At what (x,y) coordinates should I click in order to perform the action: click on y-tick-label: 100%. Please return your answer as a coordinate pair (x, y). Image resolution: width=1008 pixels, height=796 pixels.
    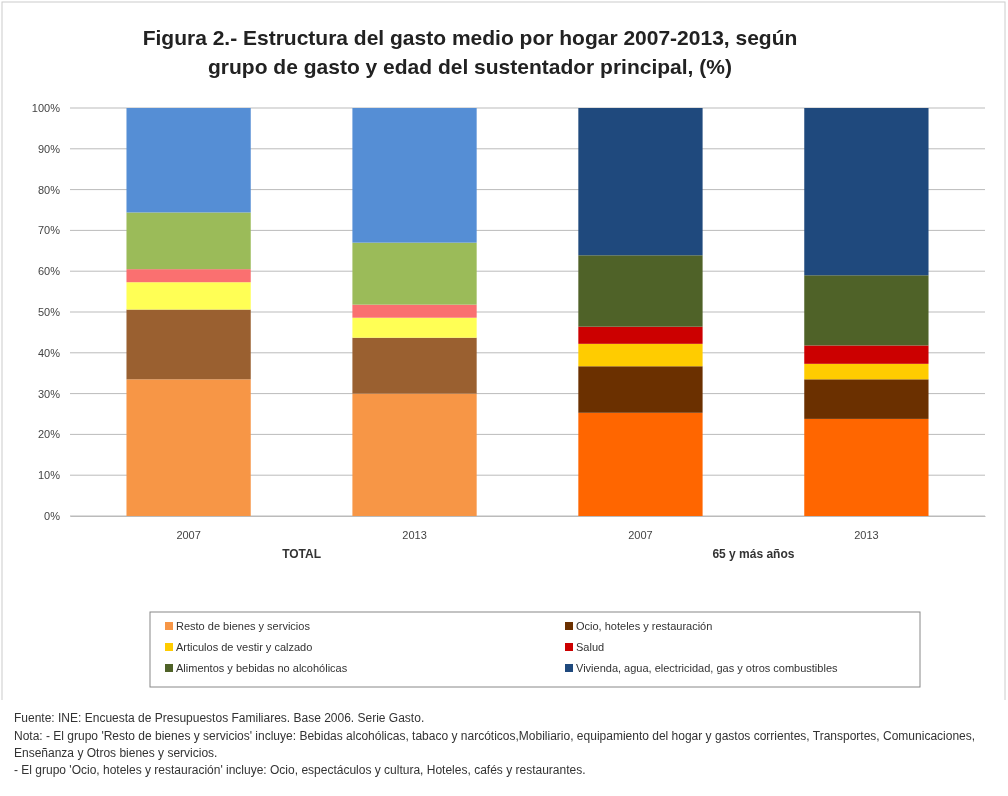
    Looking at the image, I should click on (46, 108).